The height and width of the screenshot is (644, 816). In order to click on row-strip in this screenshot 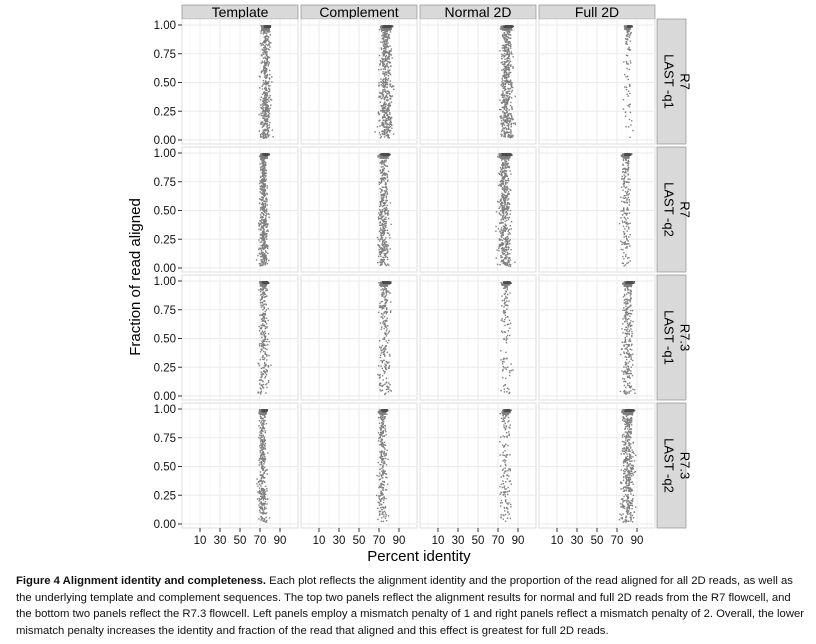, I will do `click(671, 209)`.